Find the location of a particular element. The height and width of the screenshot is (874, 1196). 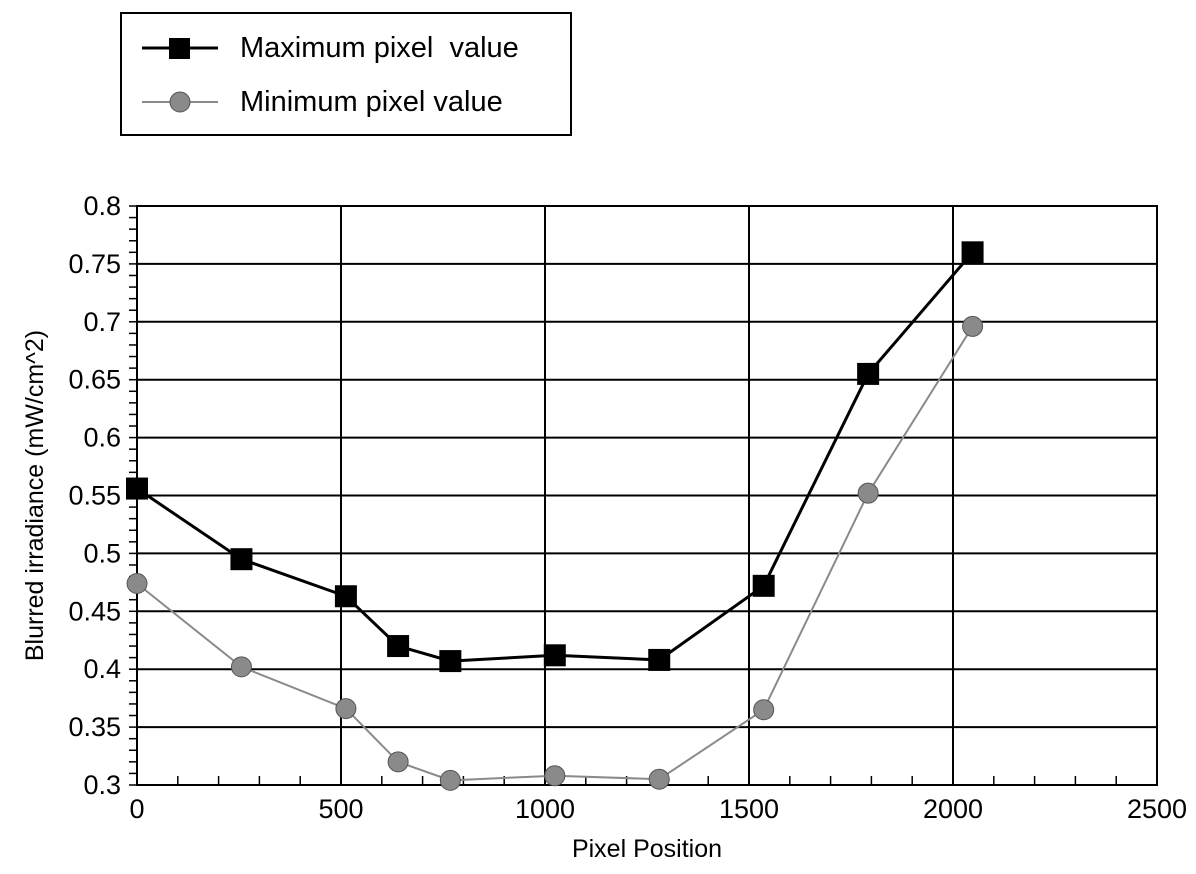

y-tick-label: 0.55 is located at coordinates (94, 496).